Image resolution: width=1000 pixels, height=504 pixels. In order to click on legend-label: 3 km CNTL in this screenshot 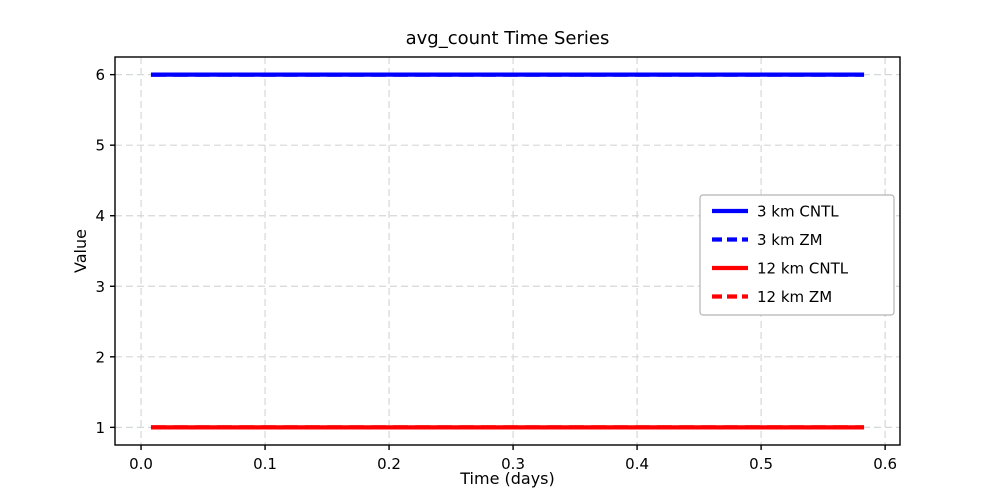, I will do `click(798, 212)`.